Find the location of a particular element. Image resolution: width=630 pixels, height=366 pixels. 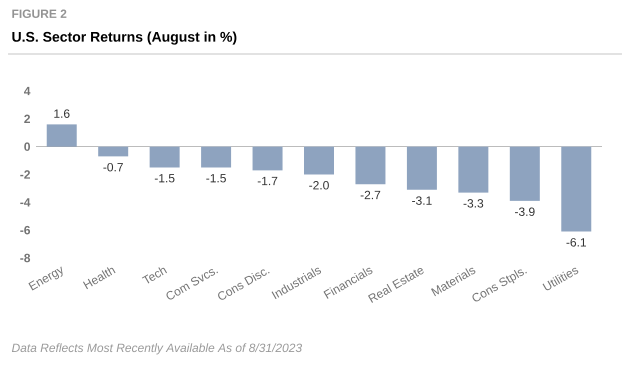

data-label: -3.1 is located at coordinates (422, 200).